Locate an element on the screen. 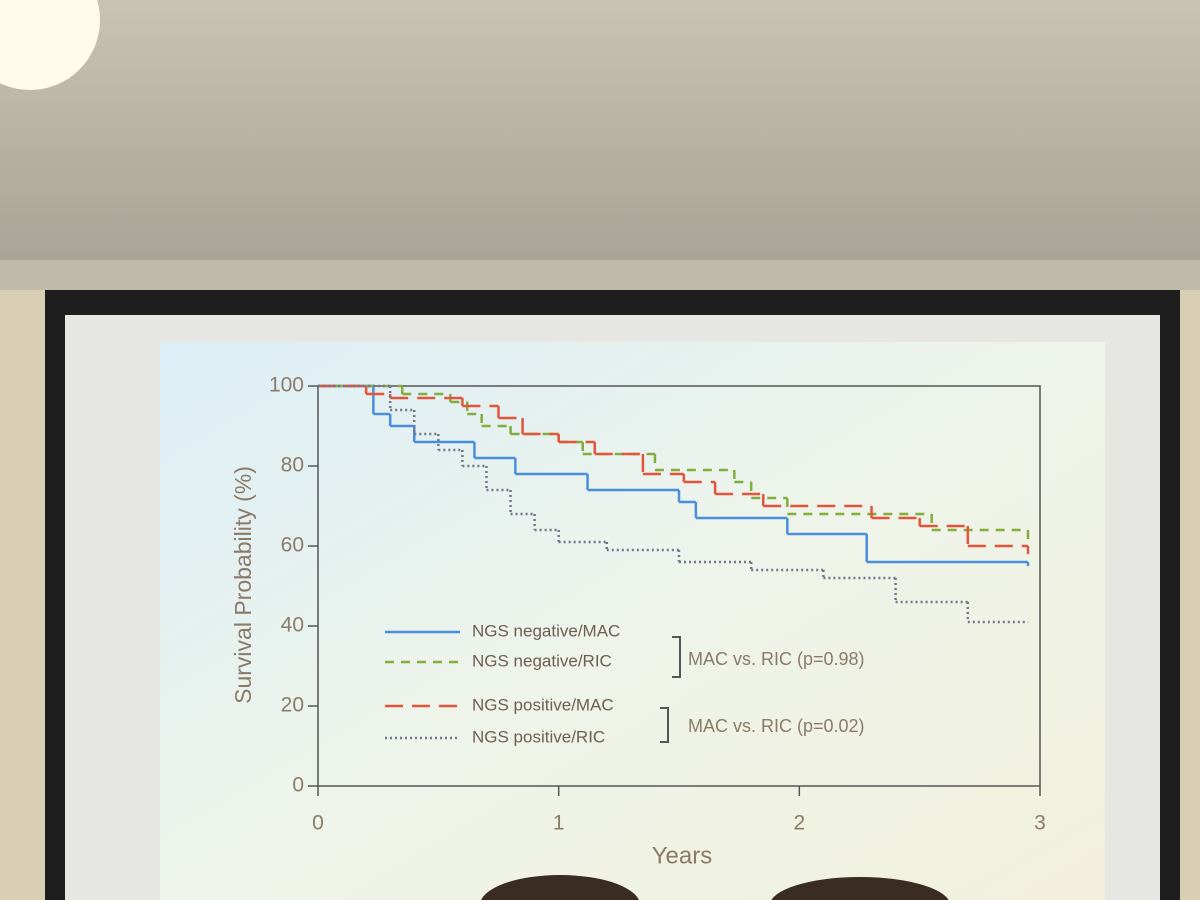 The height and width of the screenshot is (900, 1200). y-tick-label: 0 is located at coordinates (298, 785).